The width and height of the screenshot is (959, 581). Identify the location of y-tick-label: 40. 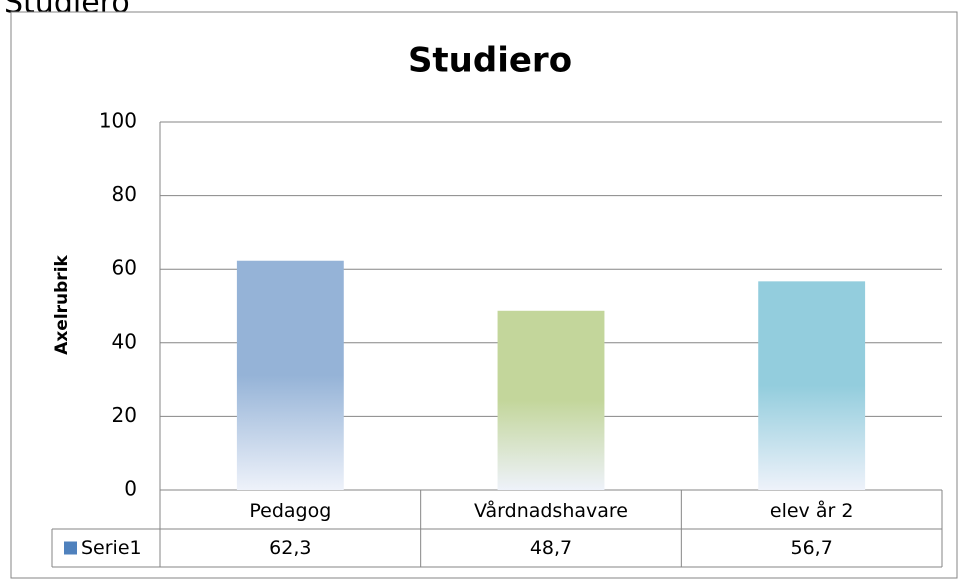
(124, 341).